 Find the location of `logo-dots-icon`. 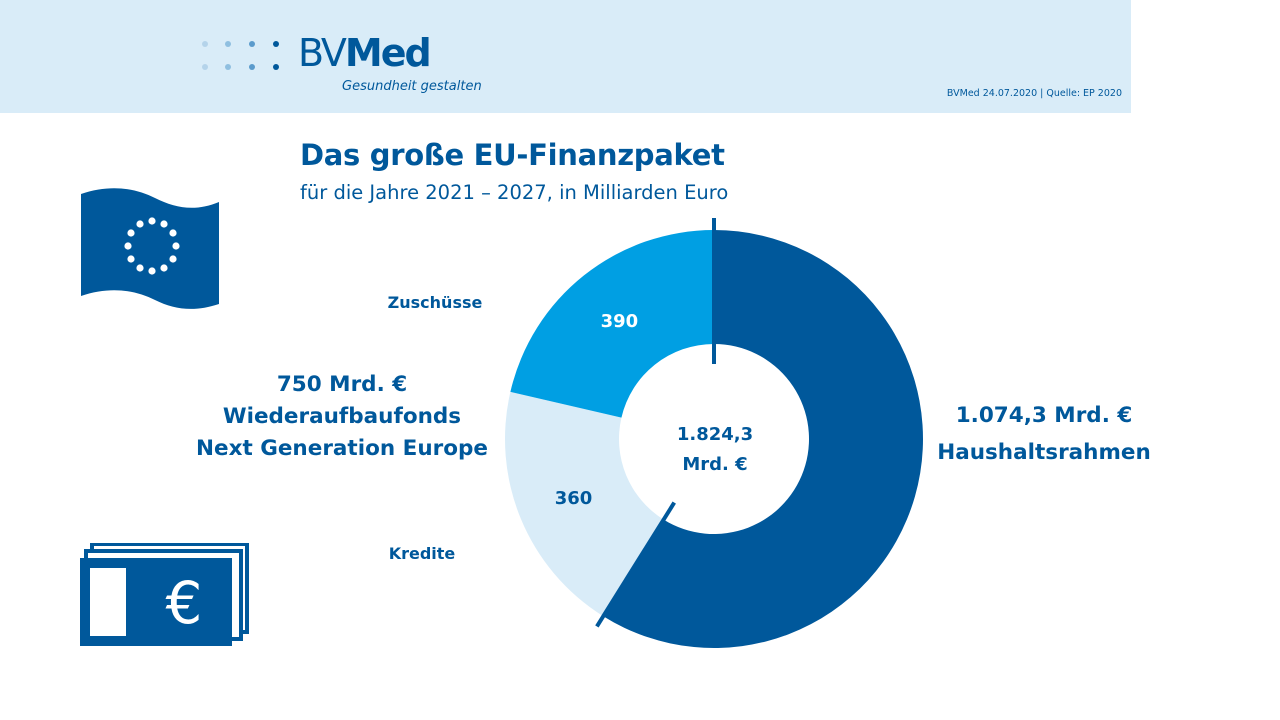

logo-dots-icon is located at coordinates (240, 55).